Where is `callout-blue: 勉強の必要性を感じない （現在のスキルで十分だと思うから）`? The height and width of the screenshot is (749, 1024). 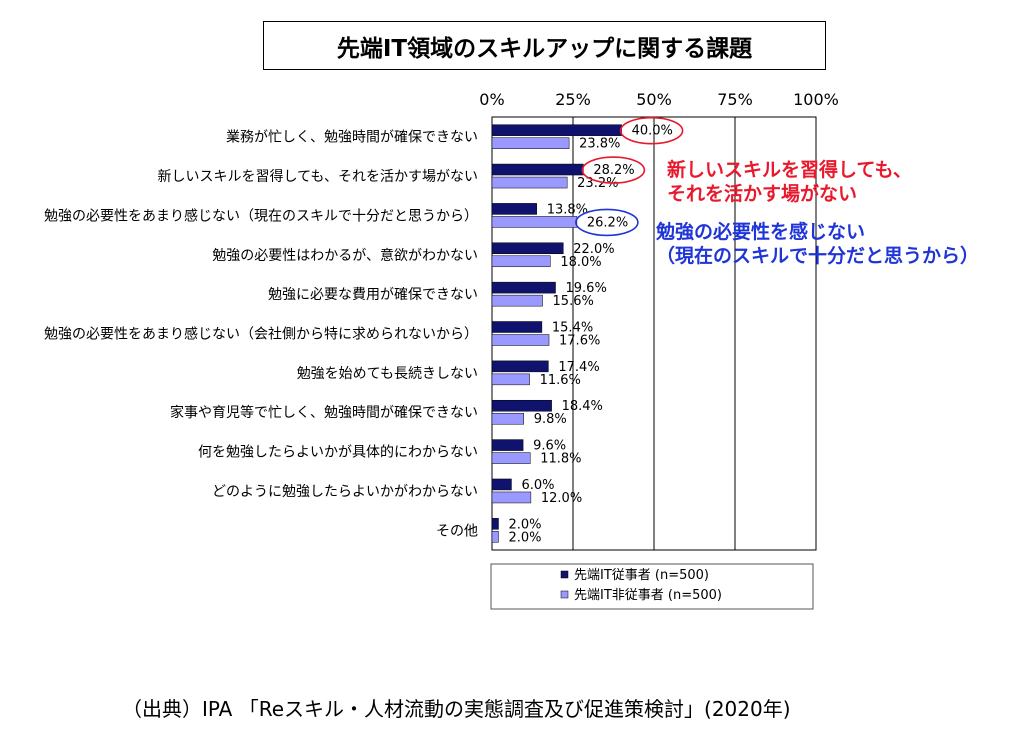
callout-blue: 勉強の必要性を感じない （現在のスキルで十分だと思うから） is located at coordinates (817, 244).